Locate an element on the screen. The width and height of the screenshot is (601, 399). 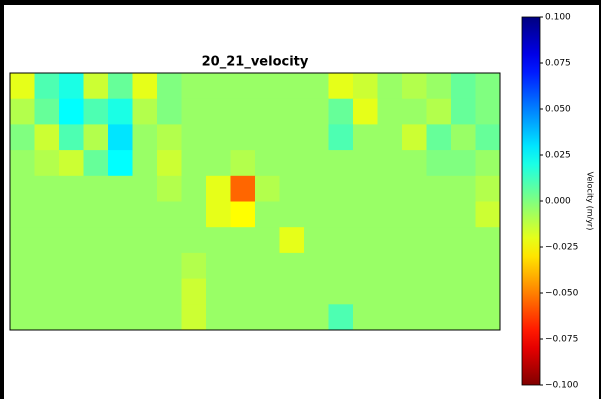
colorbar-label: Velocity (m/yr) is located at coordinates (590, 201).